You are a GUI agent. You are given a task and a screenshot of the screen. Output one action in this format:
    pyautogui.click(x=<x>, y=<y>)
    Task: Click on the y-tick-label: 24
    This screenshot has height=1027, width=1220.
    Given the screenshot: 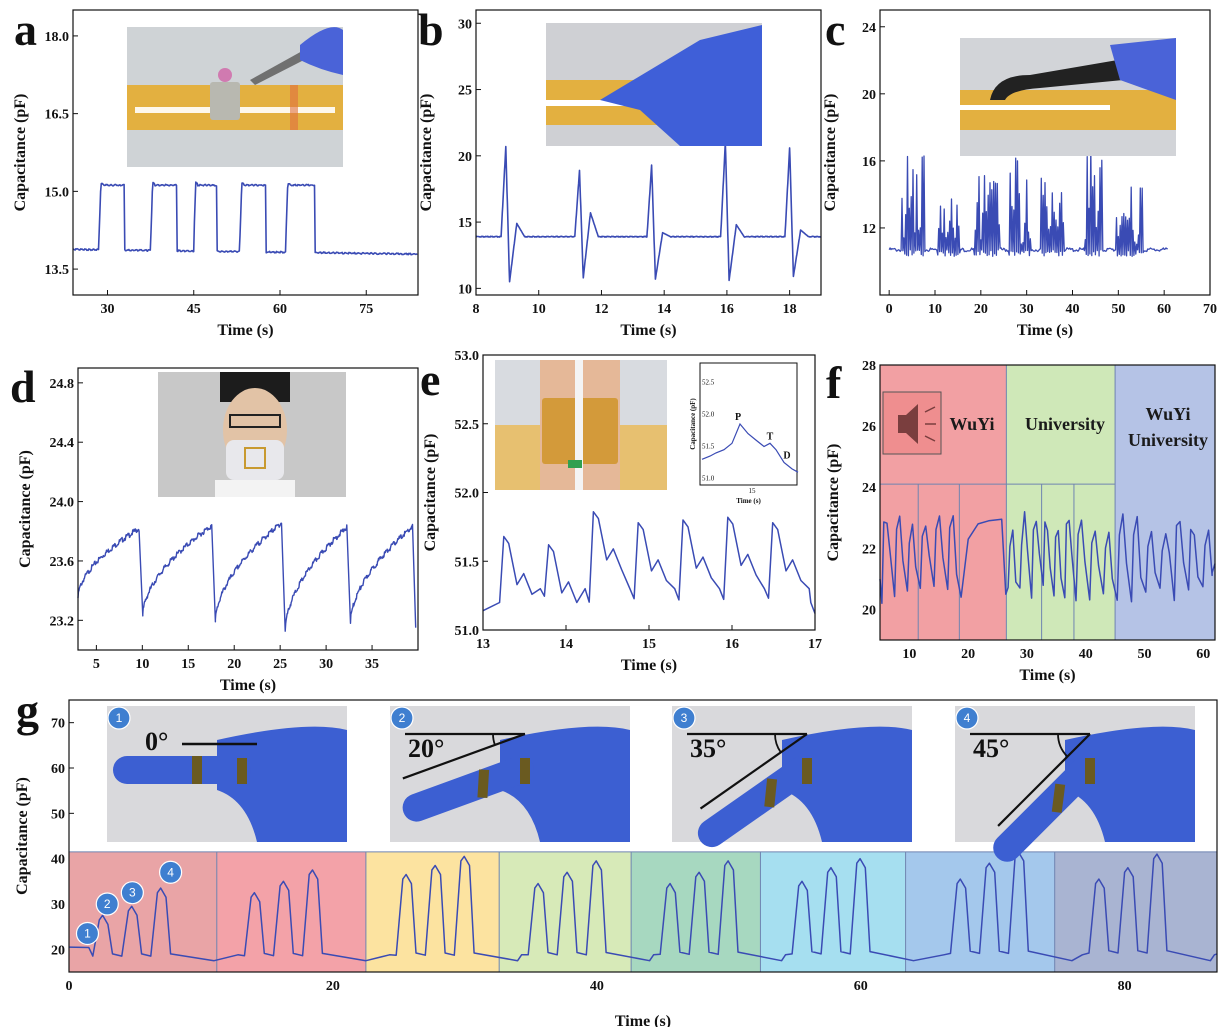 What is the action you would take?
    pyautogui.click(x=869, y=488)
    